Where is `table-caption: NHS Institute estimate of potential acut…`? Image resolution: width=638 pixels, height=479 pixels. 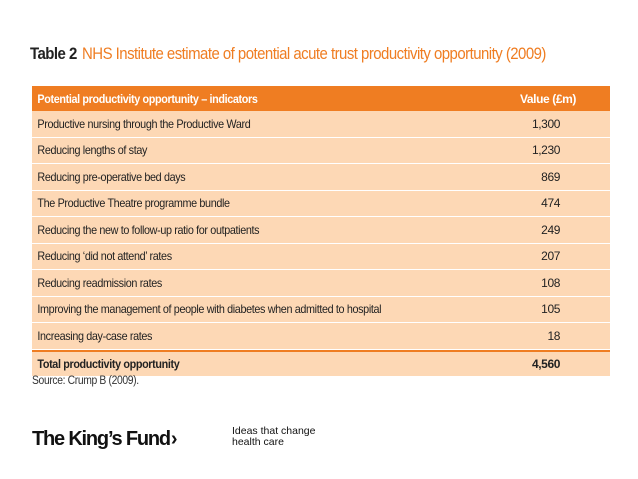
table-caption: NHS Institute estimate of potential acut… is located at coordinates (314, 53).